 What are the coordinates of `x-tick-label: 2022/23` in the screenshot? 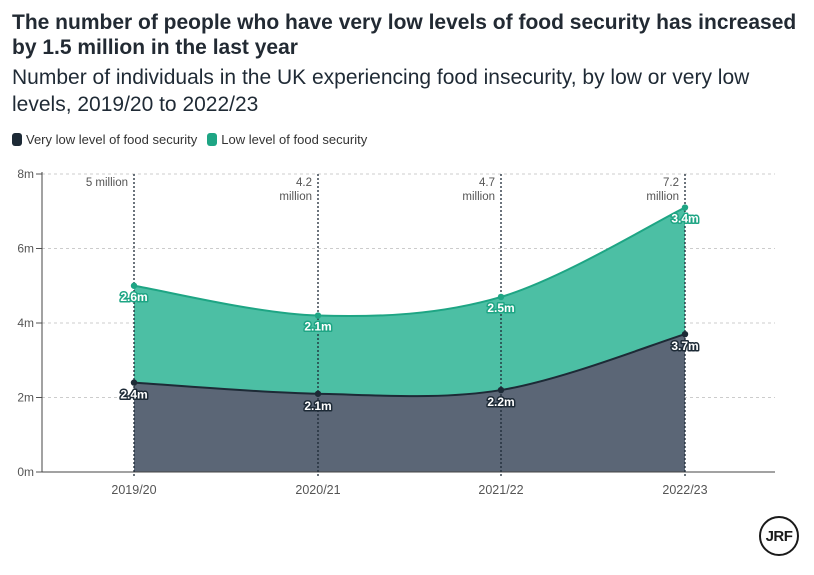 It's located at (684, 490).